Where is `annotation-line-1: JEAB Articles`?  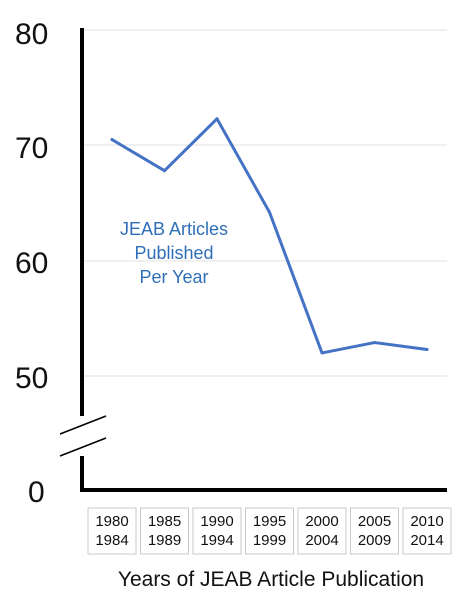
annotation-line-1: JEAB Articles is located at coordinates (174, 229).